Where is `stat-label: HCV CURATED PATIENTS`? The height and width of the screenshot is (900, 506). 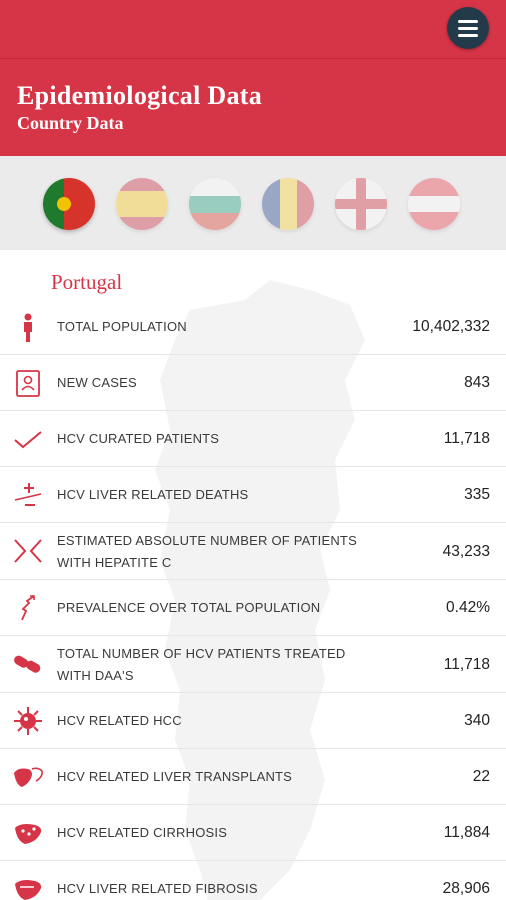 stat-label: HCV CURATED PATIENTS is located at coordinates (138, 438).